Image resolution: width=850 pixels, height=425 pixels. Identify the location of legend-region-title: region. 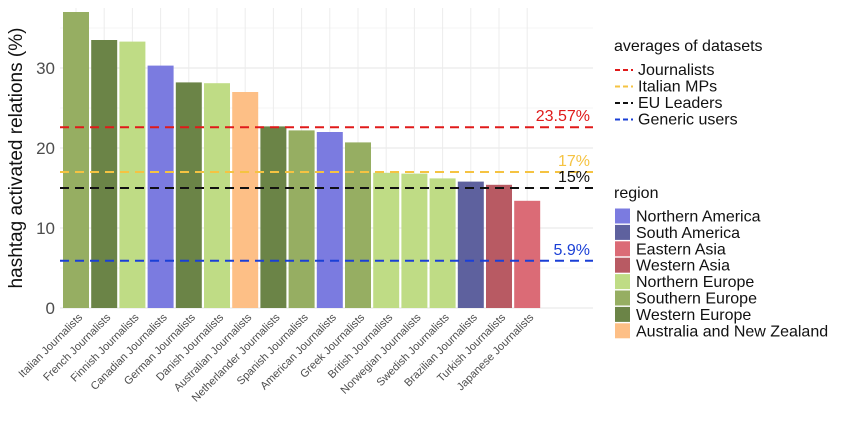
(636, 193).